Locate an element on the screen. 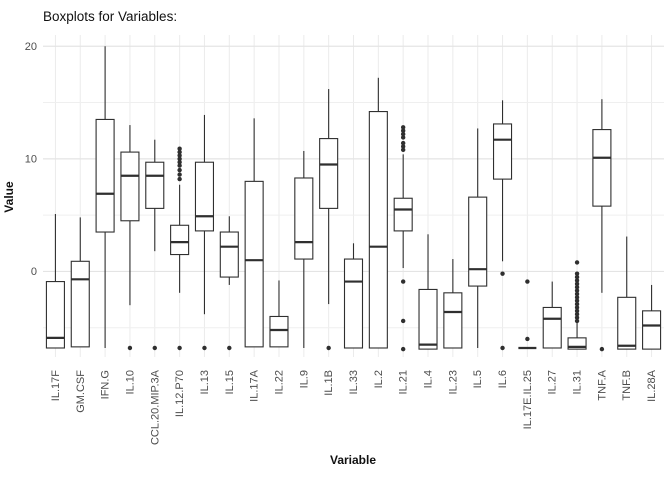 The image size is (672, 480). x-tick-label: IL.17A is located at coordinates (255, 385).